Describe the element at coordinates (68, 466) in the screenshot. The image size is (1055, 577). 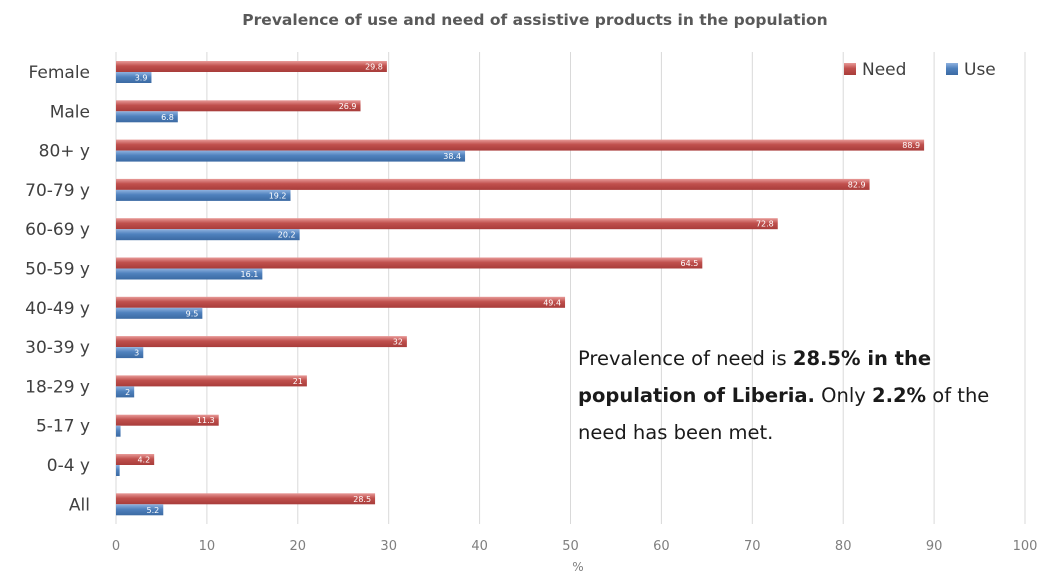
I see `category-label: 0-4 y` at that location.